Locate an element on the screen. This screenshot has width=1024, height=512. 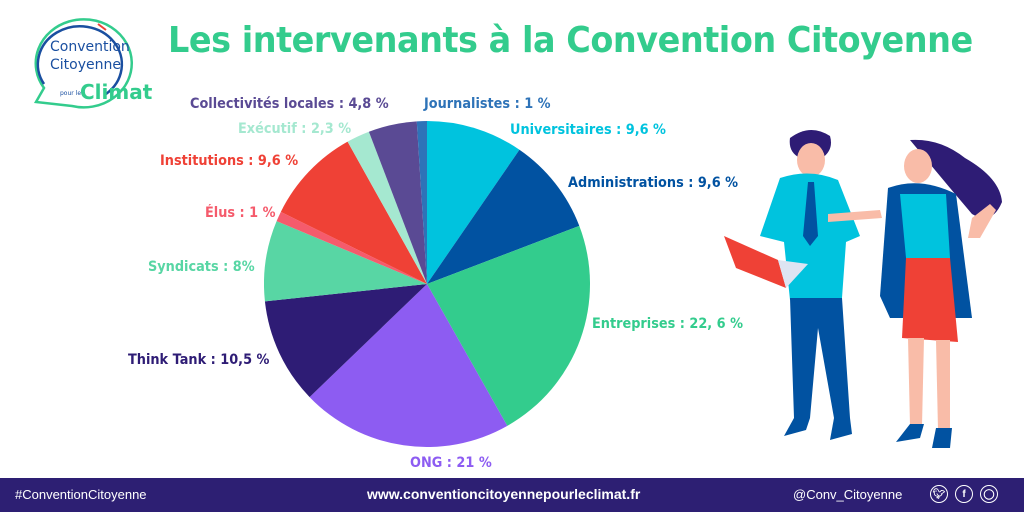
pie-slice-universitaires is located at coordinates (473, 202).